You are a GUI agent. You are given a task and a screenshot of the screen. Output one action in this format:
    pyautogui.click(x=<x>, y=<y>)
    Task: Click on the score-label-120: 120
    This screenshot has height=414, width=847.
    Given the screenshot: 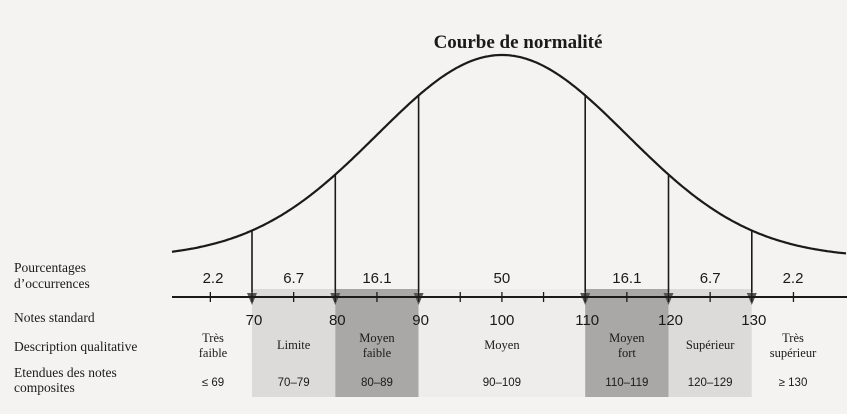 What is the action you would take?
    pyautogui.click(x=670, y=320)
    